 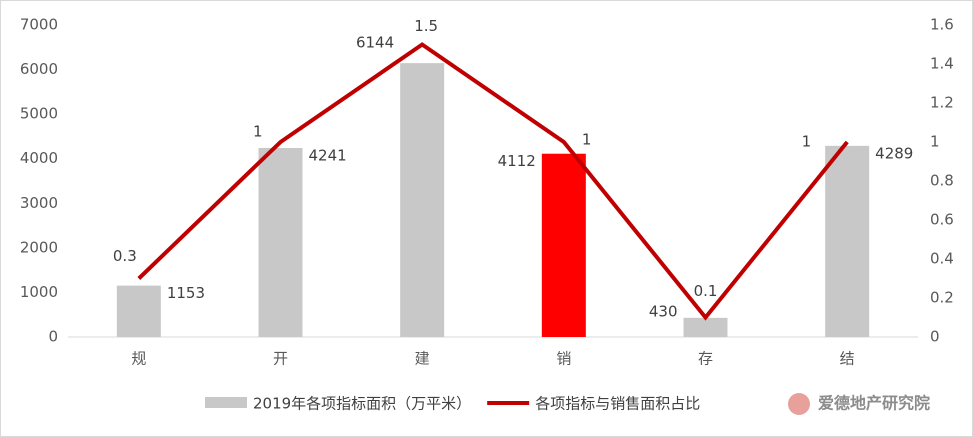 What do you see at coordinates (138, 359) in the screenshot?
I see `x-tick-label: 规` at bounding box center [138, 359].